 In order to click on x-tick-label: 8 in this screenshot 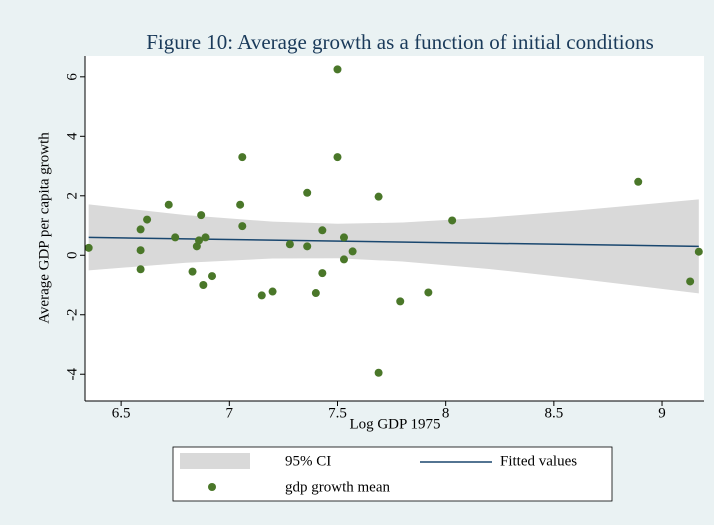, I will do `click(446, 413)`.